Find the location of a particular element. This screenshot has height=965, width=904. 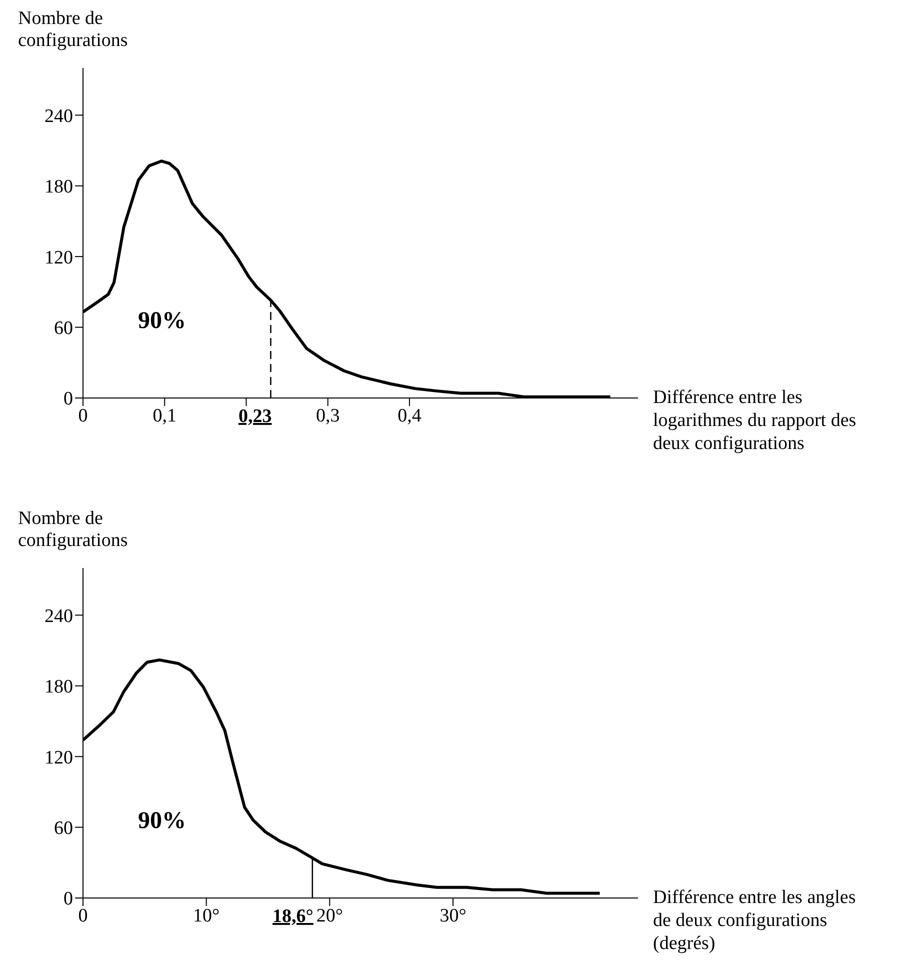

x-tick-label: 30° is located at coordinates (453, 915).